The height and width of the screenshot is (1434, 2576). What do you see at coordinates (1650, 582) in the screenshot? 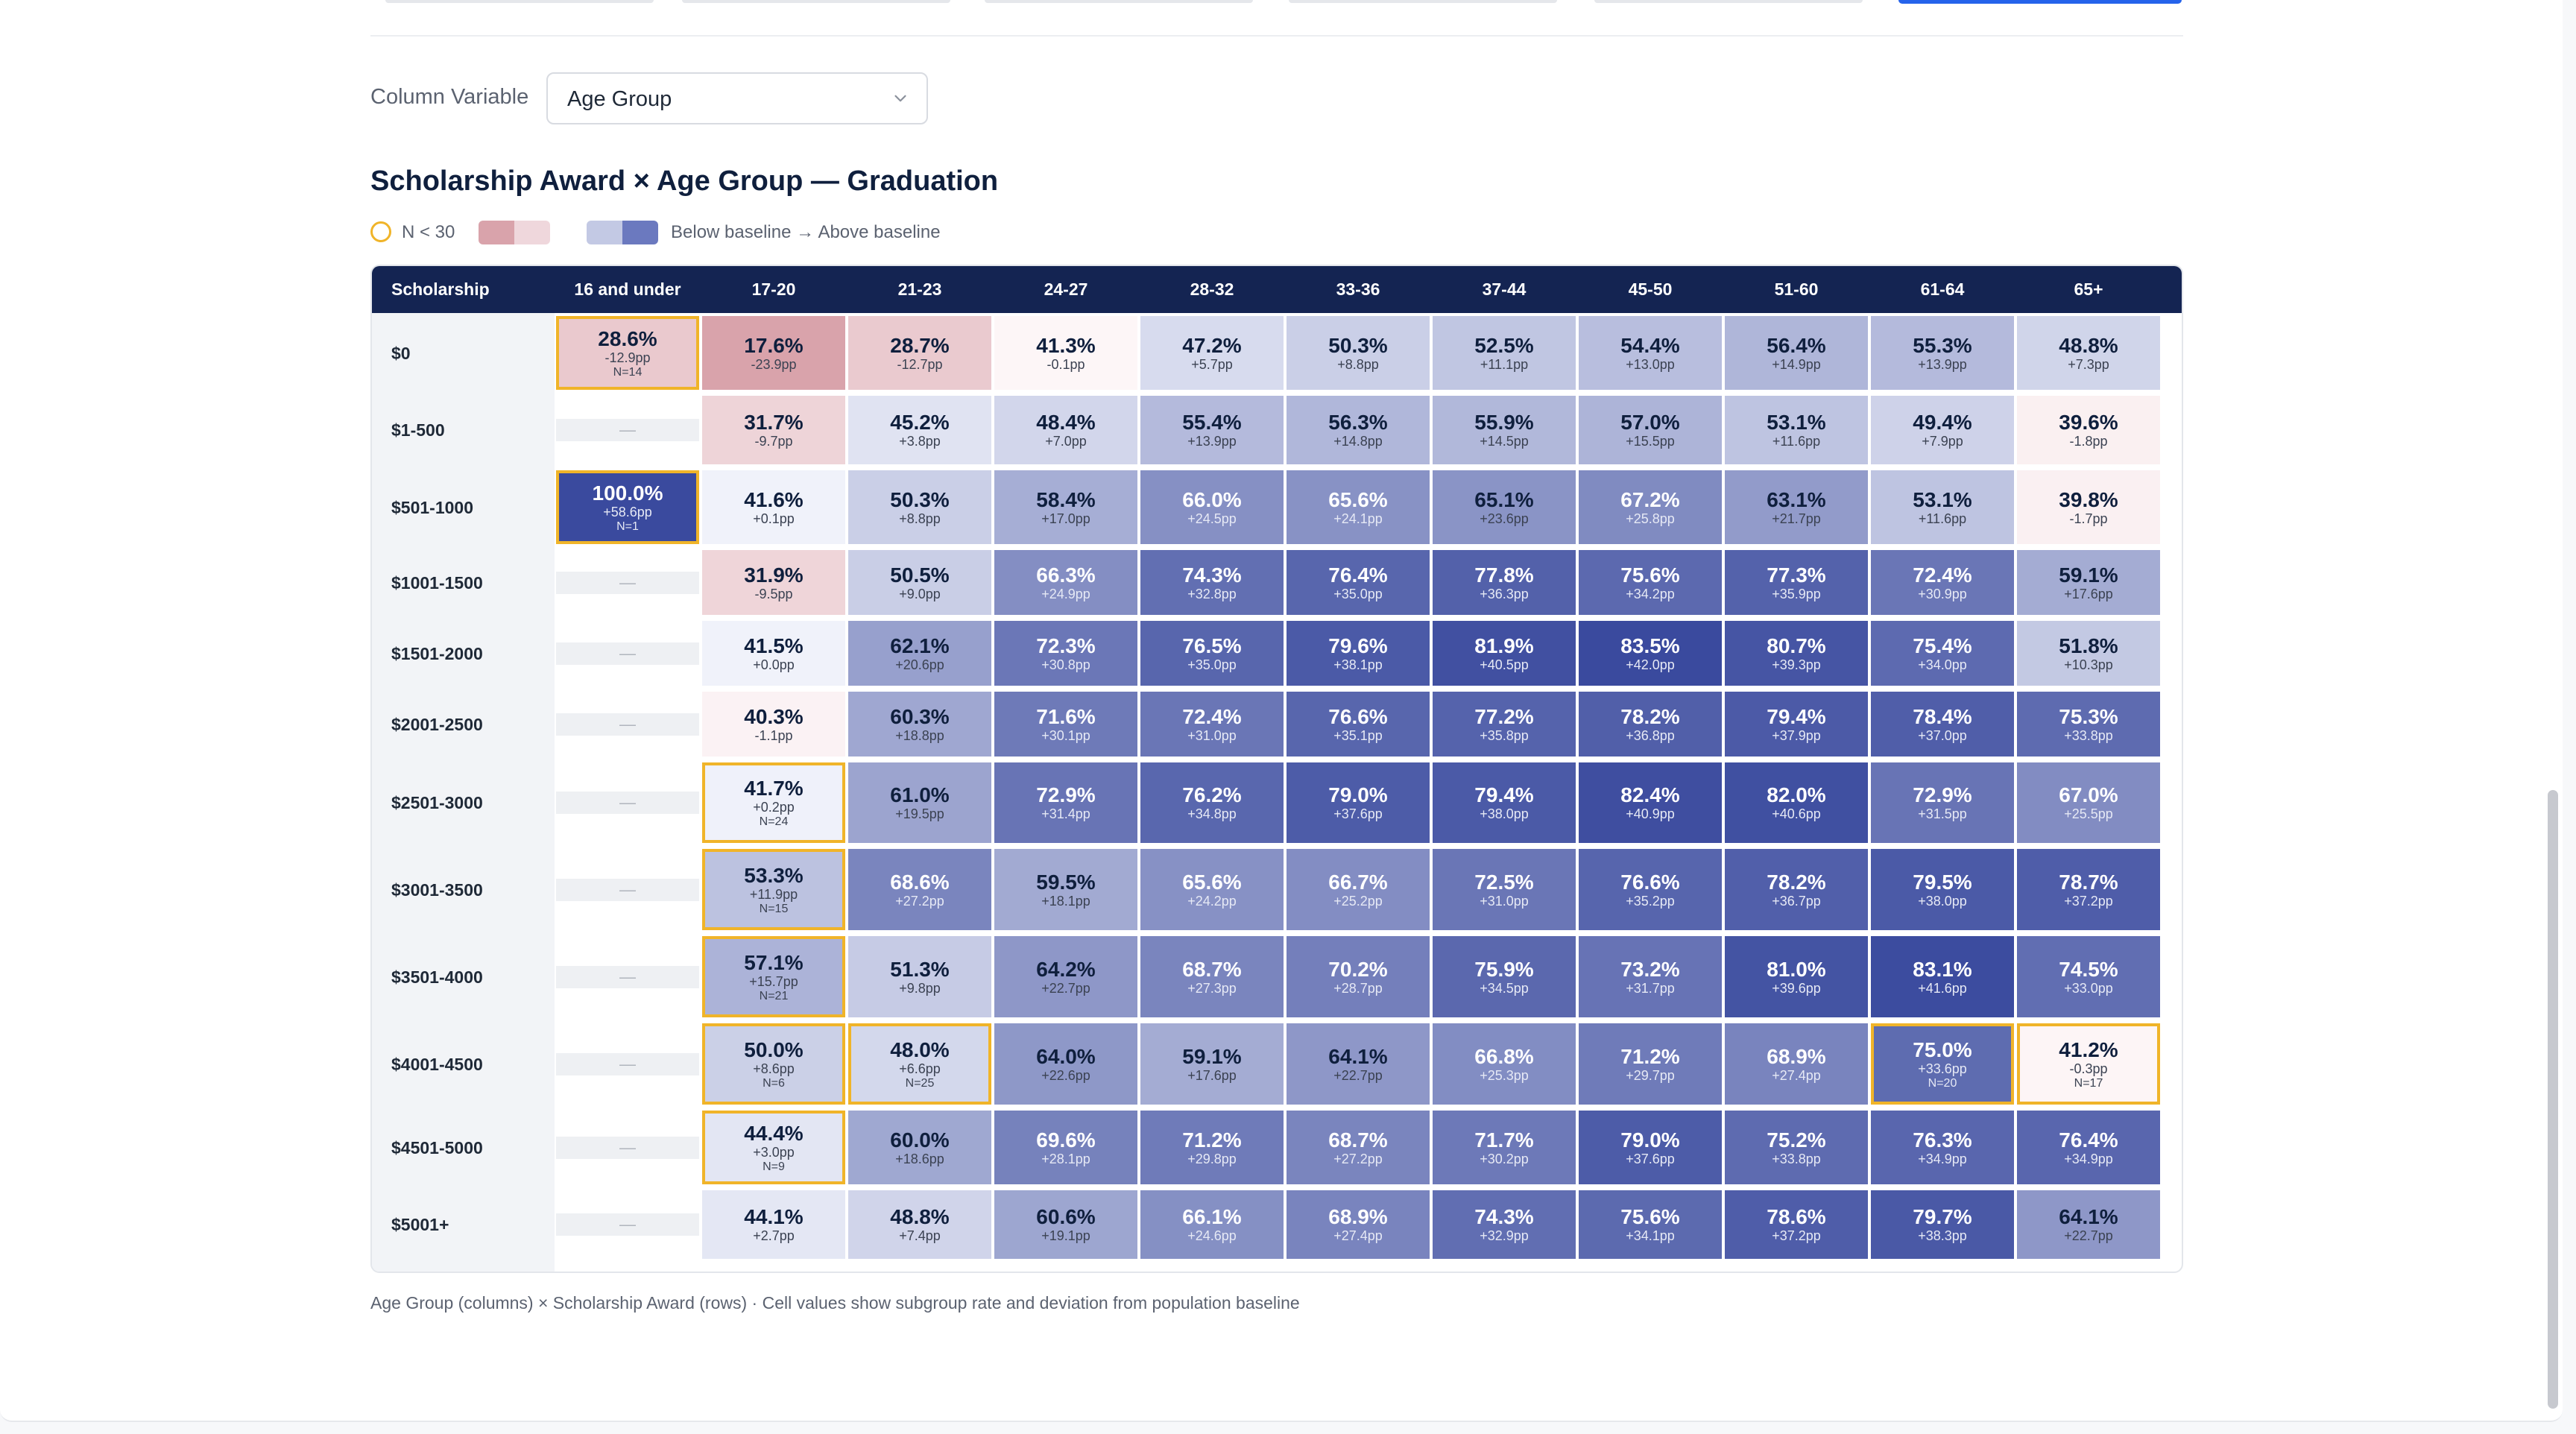
I see `heatmap-cell: 75.6% +34.2pp` at bounding box center [1650, 582].